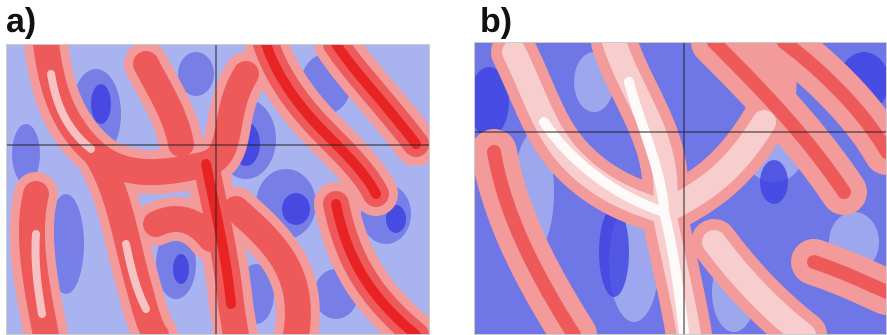 The width and height of the screenshot is (887, 335). I want to click on panel-label-a: a), so click(21, 21).